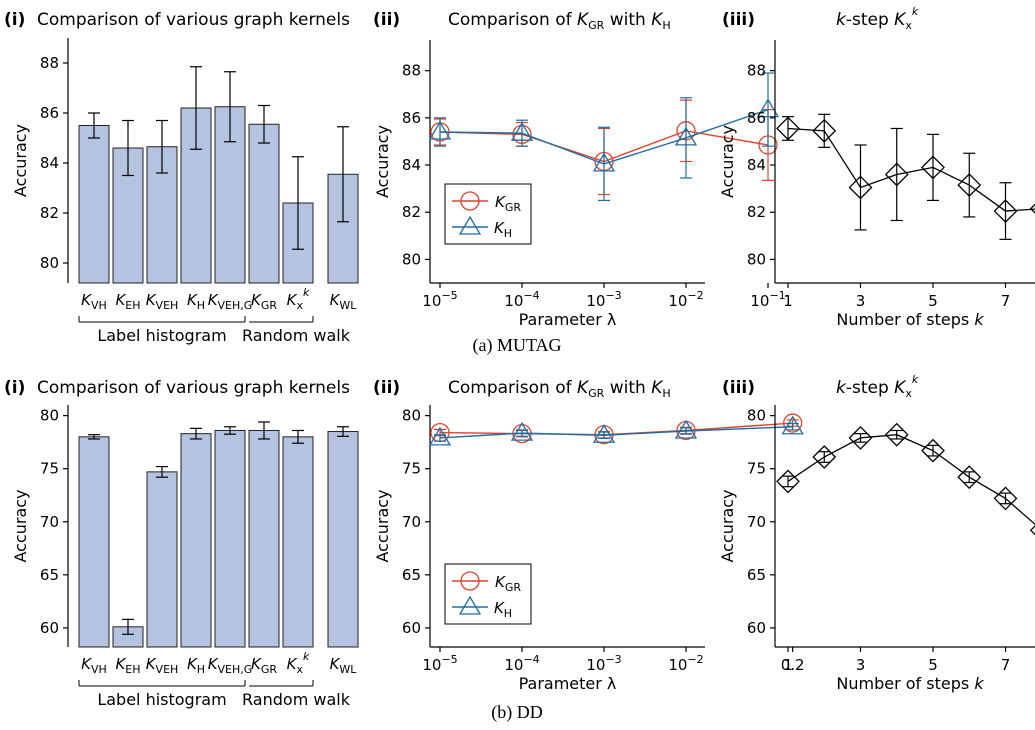 Image resolution: width=1035 pixels, height=730 pixels. I want to click on x-tick-label: 0.2, so click(793, 665).